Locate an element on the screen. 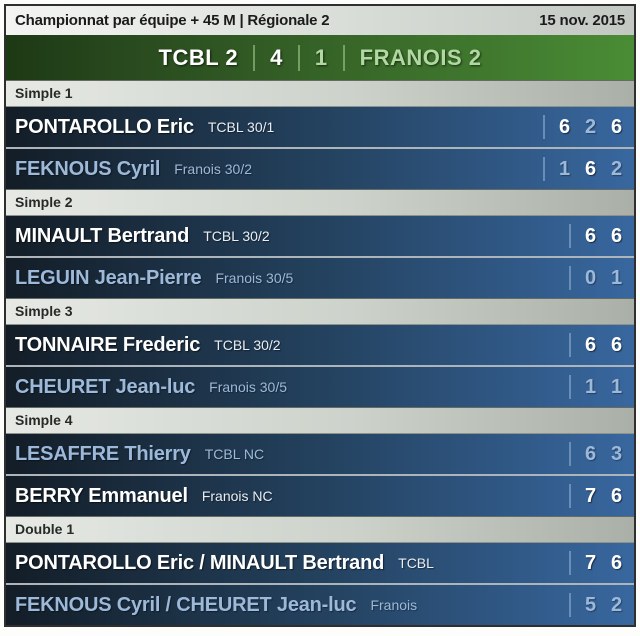  player-row: PONTAROLLO Eric / MINAULT Bertrand TCBL 7 6 is located at coordinates (320, 563).